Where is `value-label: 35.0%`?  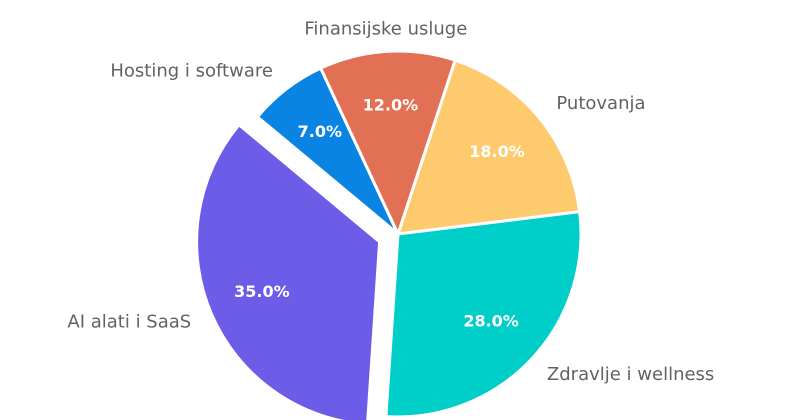 value-label: 35.0% is located at coordinates (262, 291).